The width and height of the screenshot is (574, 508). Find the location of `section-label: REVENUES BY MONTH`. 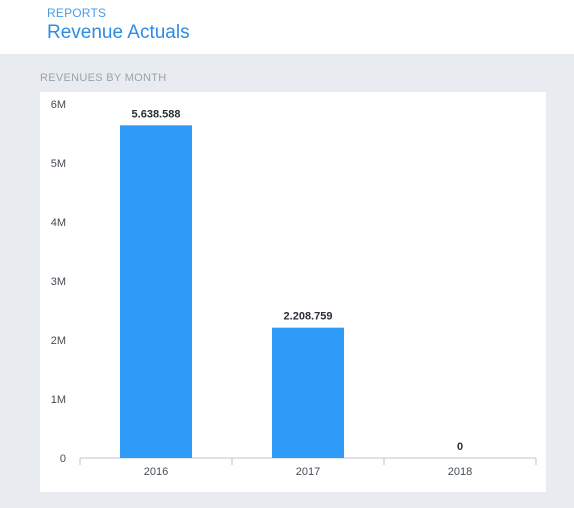

section-label: REVENUES BY MONTH is located at coordinates (103, 78).